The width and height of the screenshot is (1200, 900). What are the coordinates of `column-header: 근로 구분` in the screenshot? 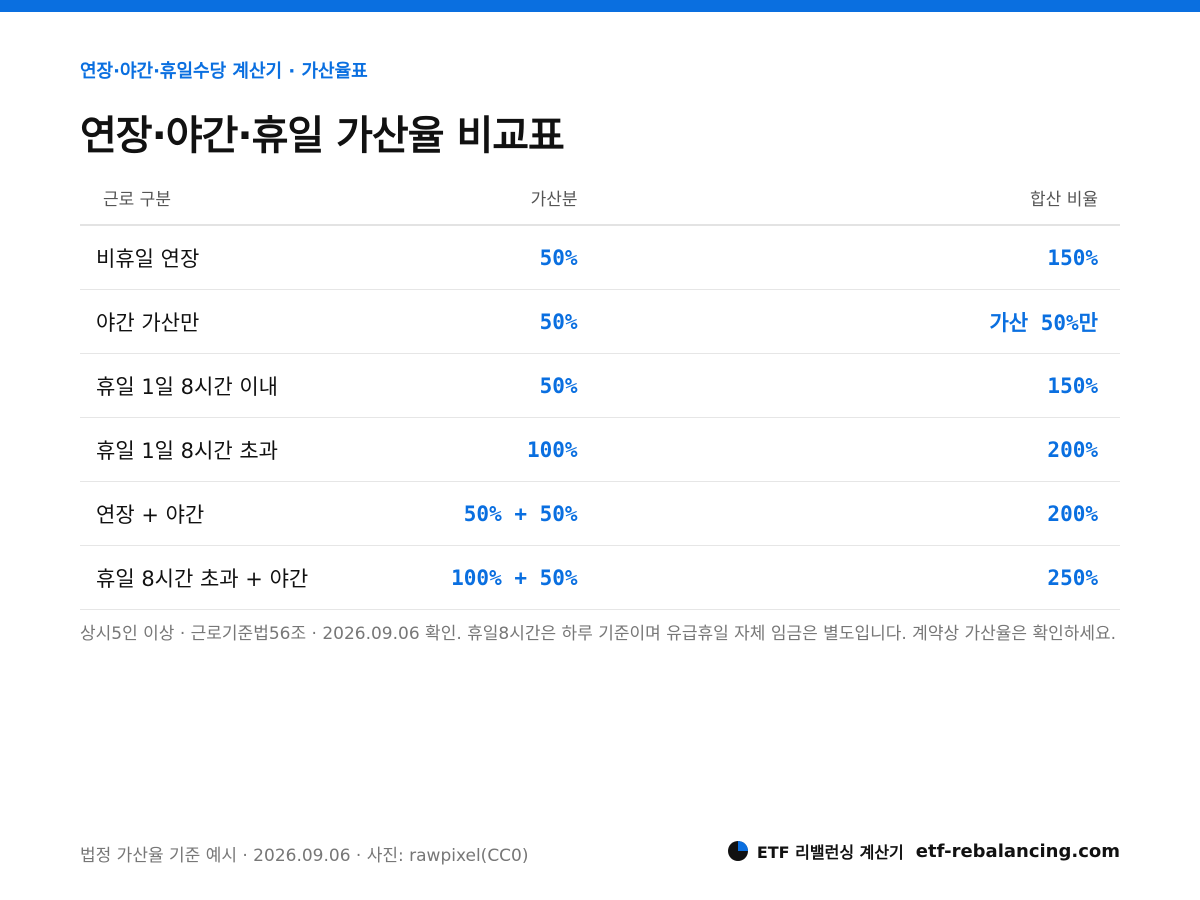 It's located at (265, 198).